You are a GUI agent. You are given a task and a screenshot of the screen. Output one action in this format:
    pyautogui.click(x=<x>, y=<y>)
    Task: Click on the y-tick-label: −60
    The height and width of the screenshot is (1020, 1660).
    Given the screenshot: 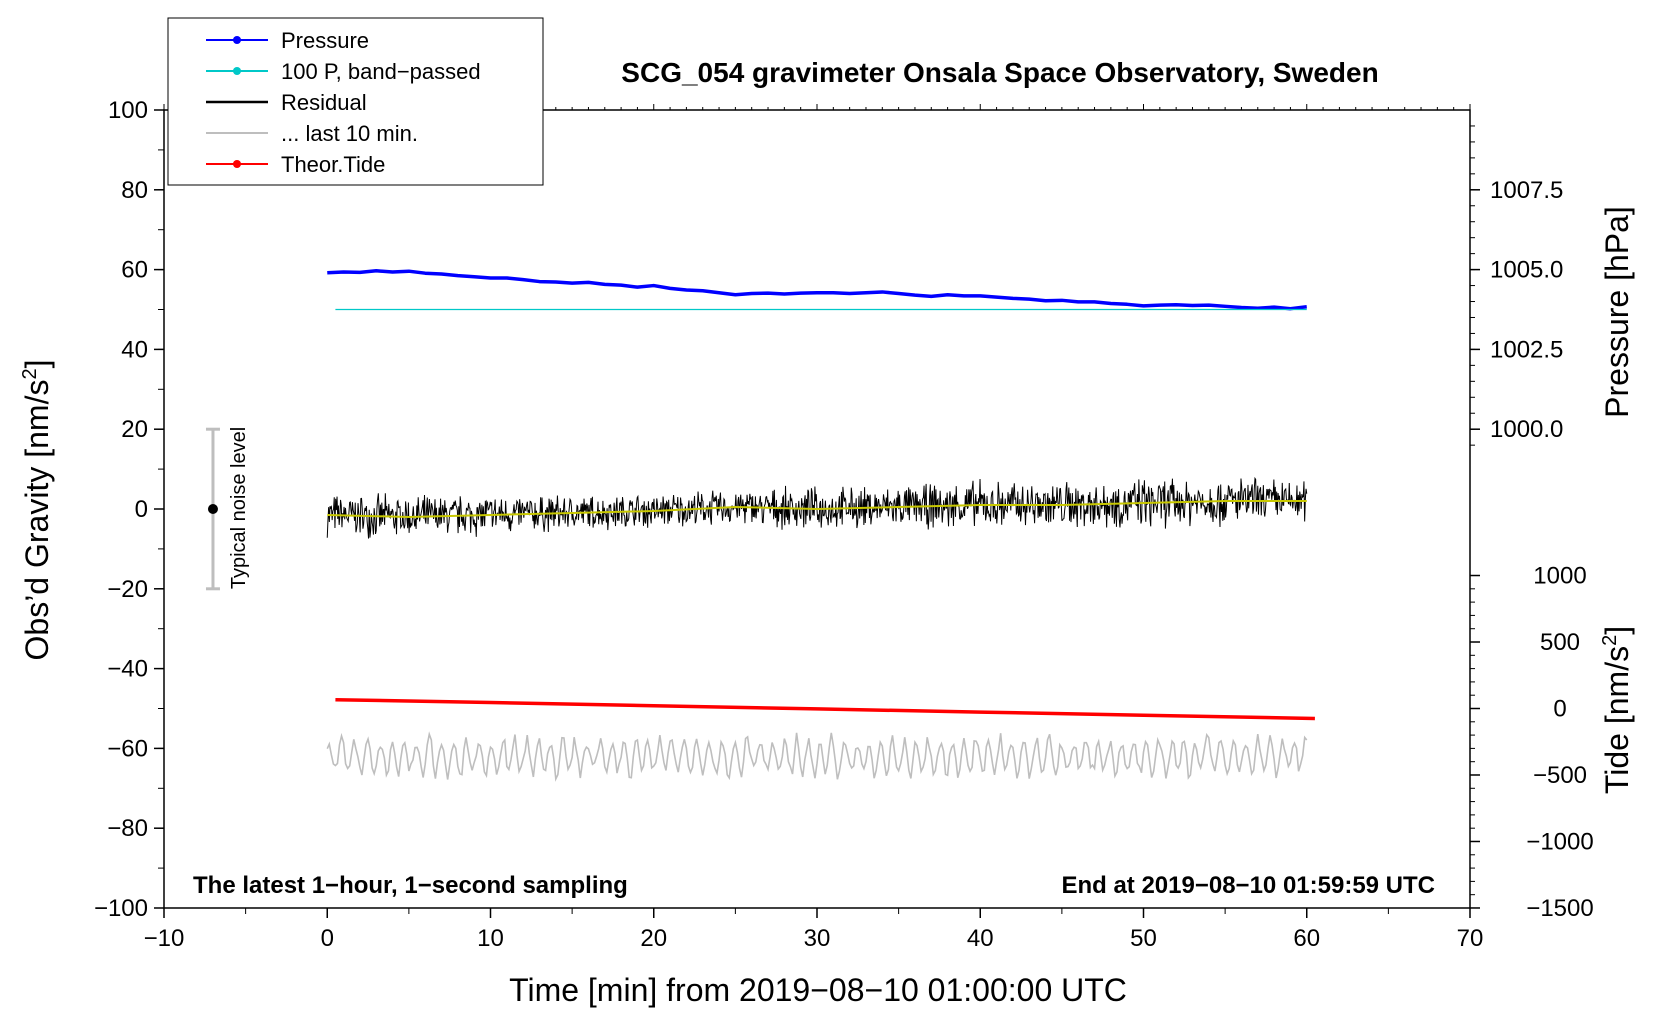 What is the action you would take?
    pyautogui.click(x=127, y=748)
    